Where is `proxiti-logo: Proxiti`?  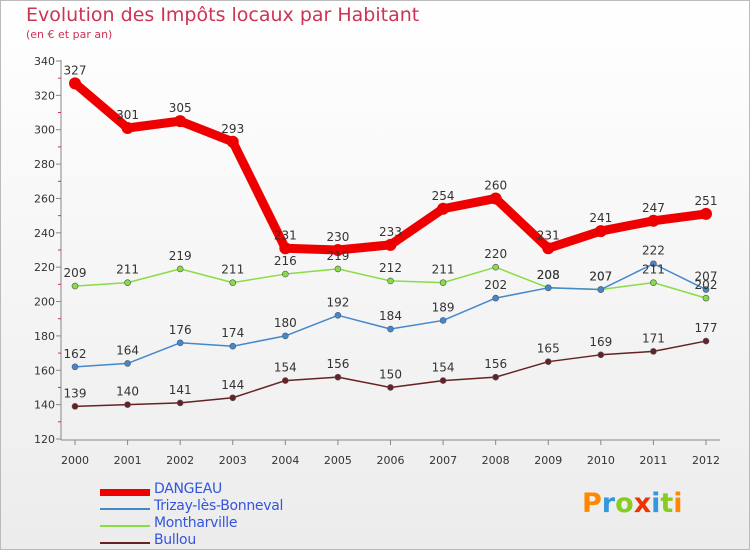 proxiti-logo: Proxiti is located at coordinates (632, 503).